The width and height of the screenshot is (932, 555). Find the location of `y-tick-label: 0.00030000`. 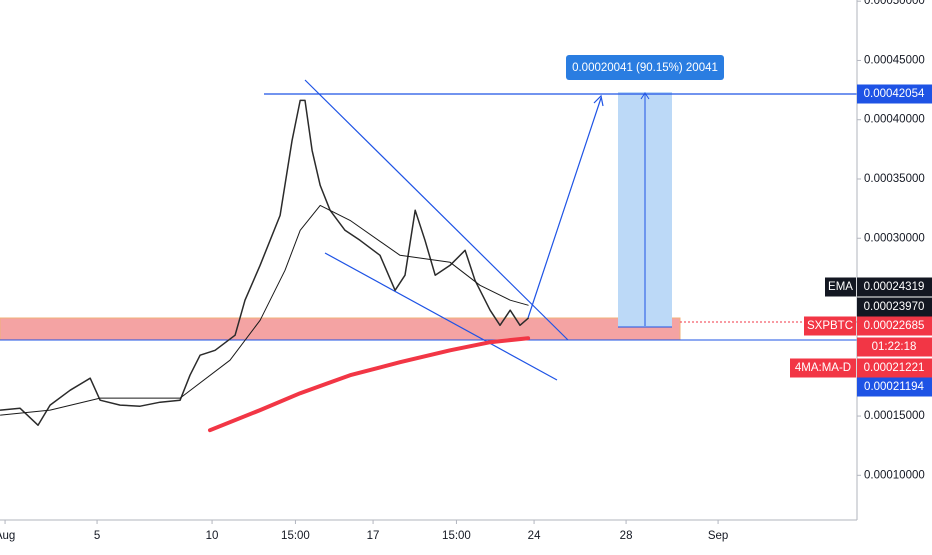

y-tick-label: 0.00030000 is located at coordinates (894, 238).